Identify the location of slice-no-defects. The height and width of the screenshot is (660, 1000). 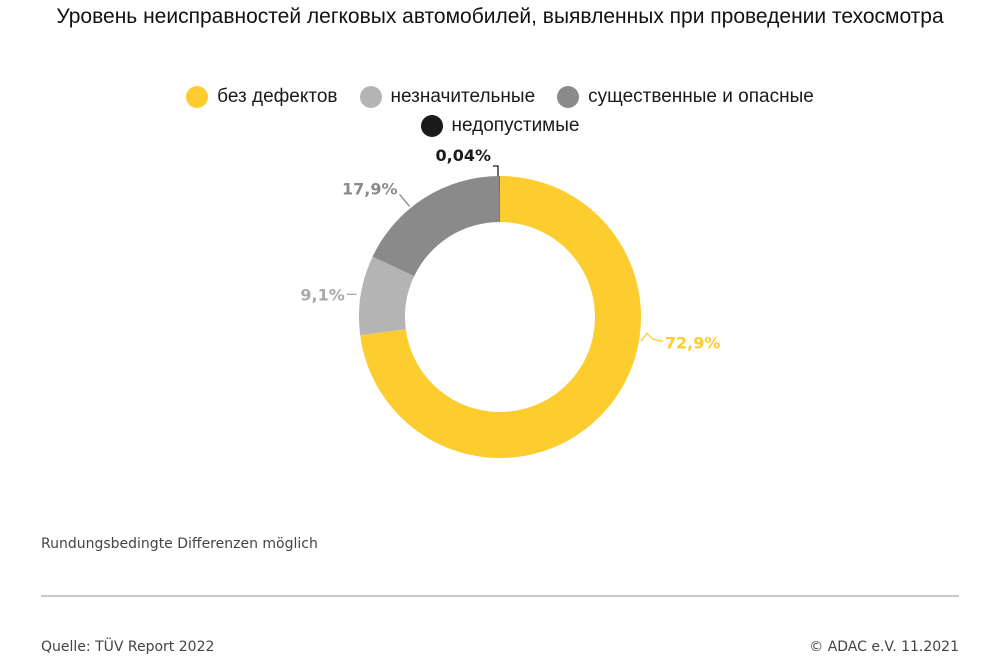
(500, 317).